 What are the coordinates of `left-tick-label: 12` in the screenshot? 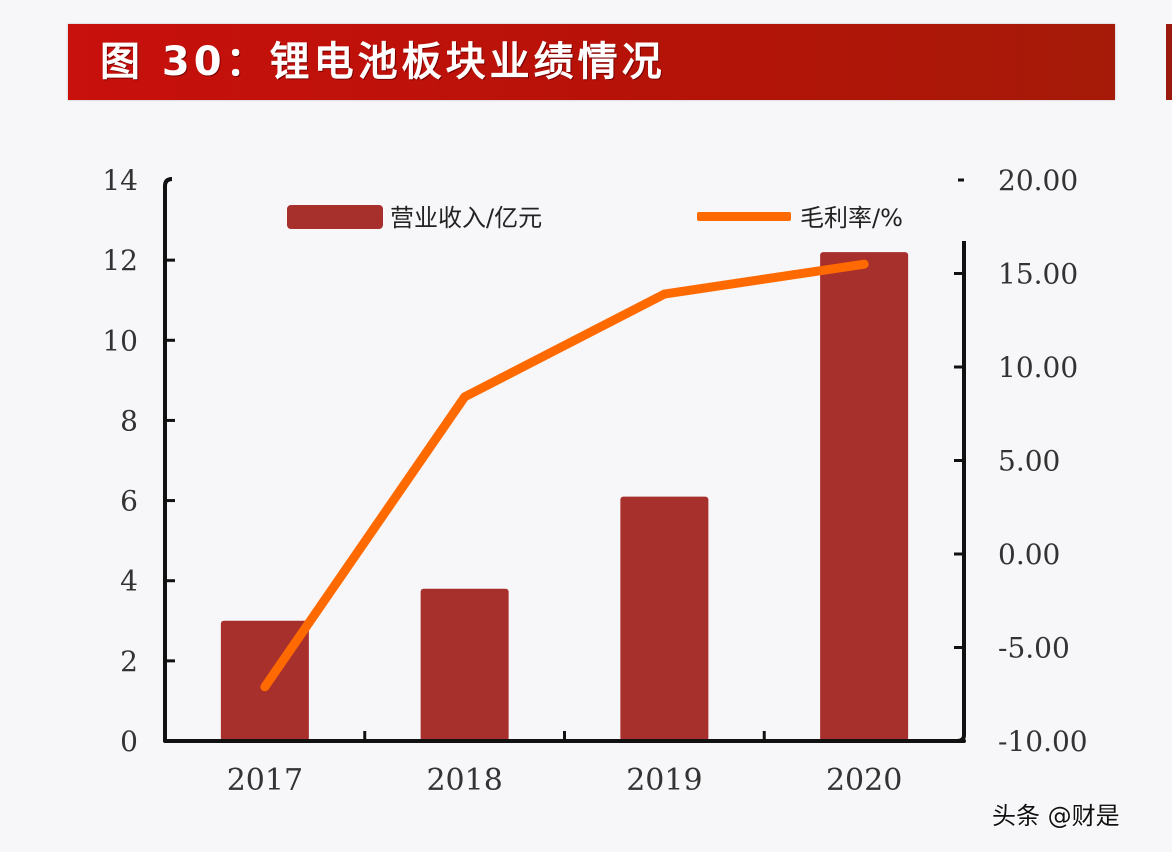 It's located at (120, 260).